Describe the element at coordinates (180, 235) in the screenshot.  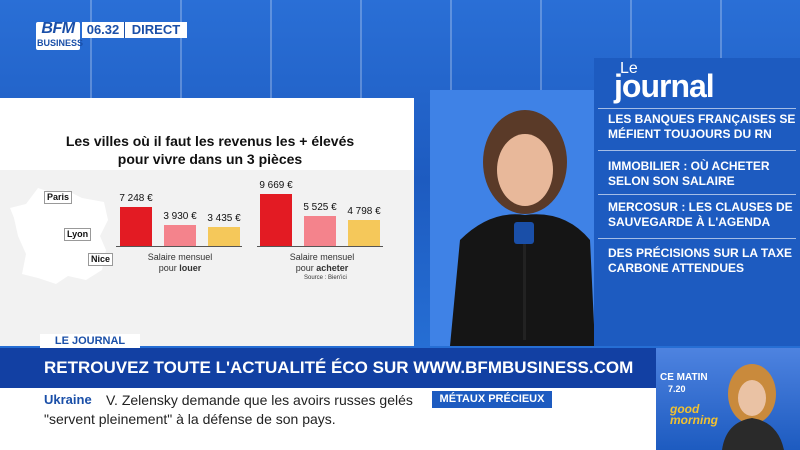
I see `bar-lyon-rent` at that location.